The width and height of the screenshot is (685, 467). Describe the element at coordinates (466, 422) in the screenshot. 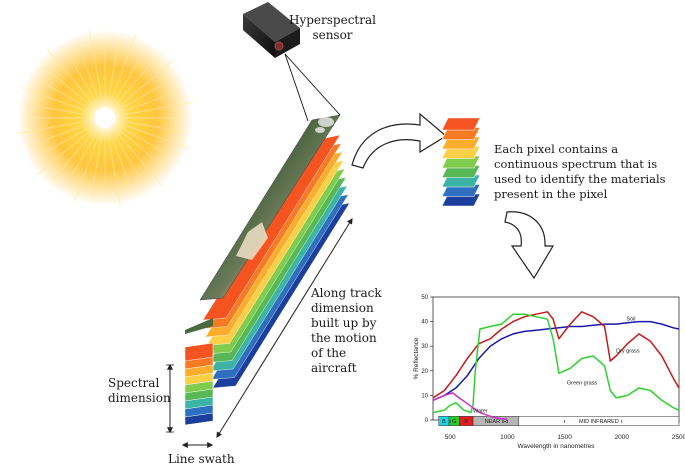

I see `region-label: R` at that location.